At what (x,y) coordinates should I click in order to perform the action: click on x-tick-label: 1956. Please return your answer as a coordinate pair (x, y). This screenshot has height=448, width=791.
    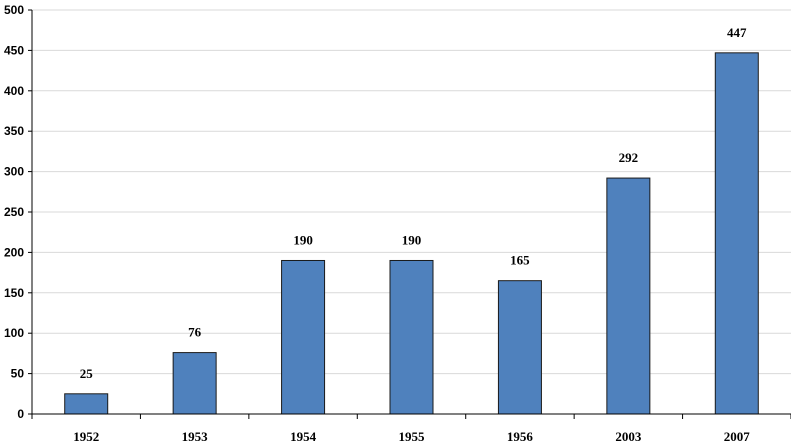
    Looking at the image, I should click on (520, 436).